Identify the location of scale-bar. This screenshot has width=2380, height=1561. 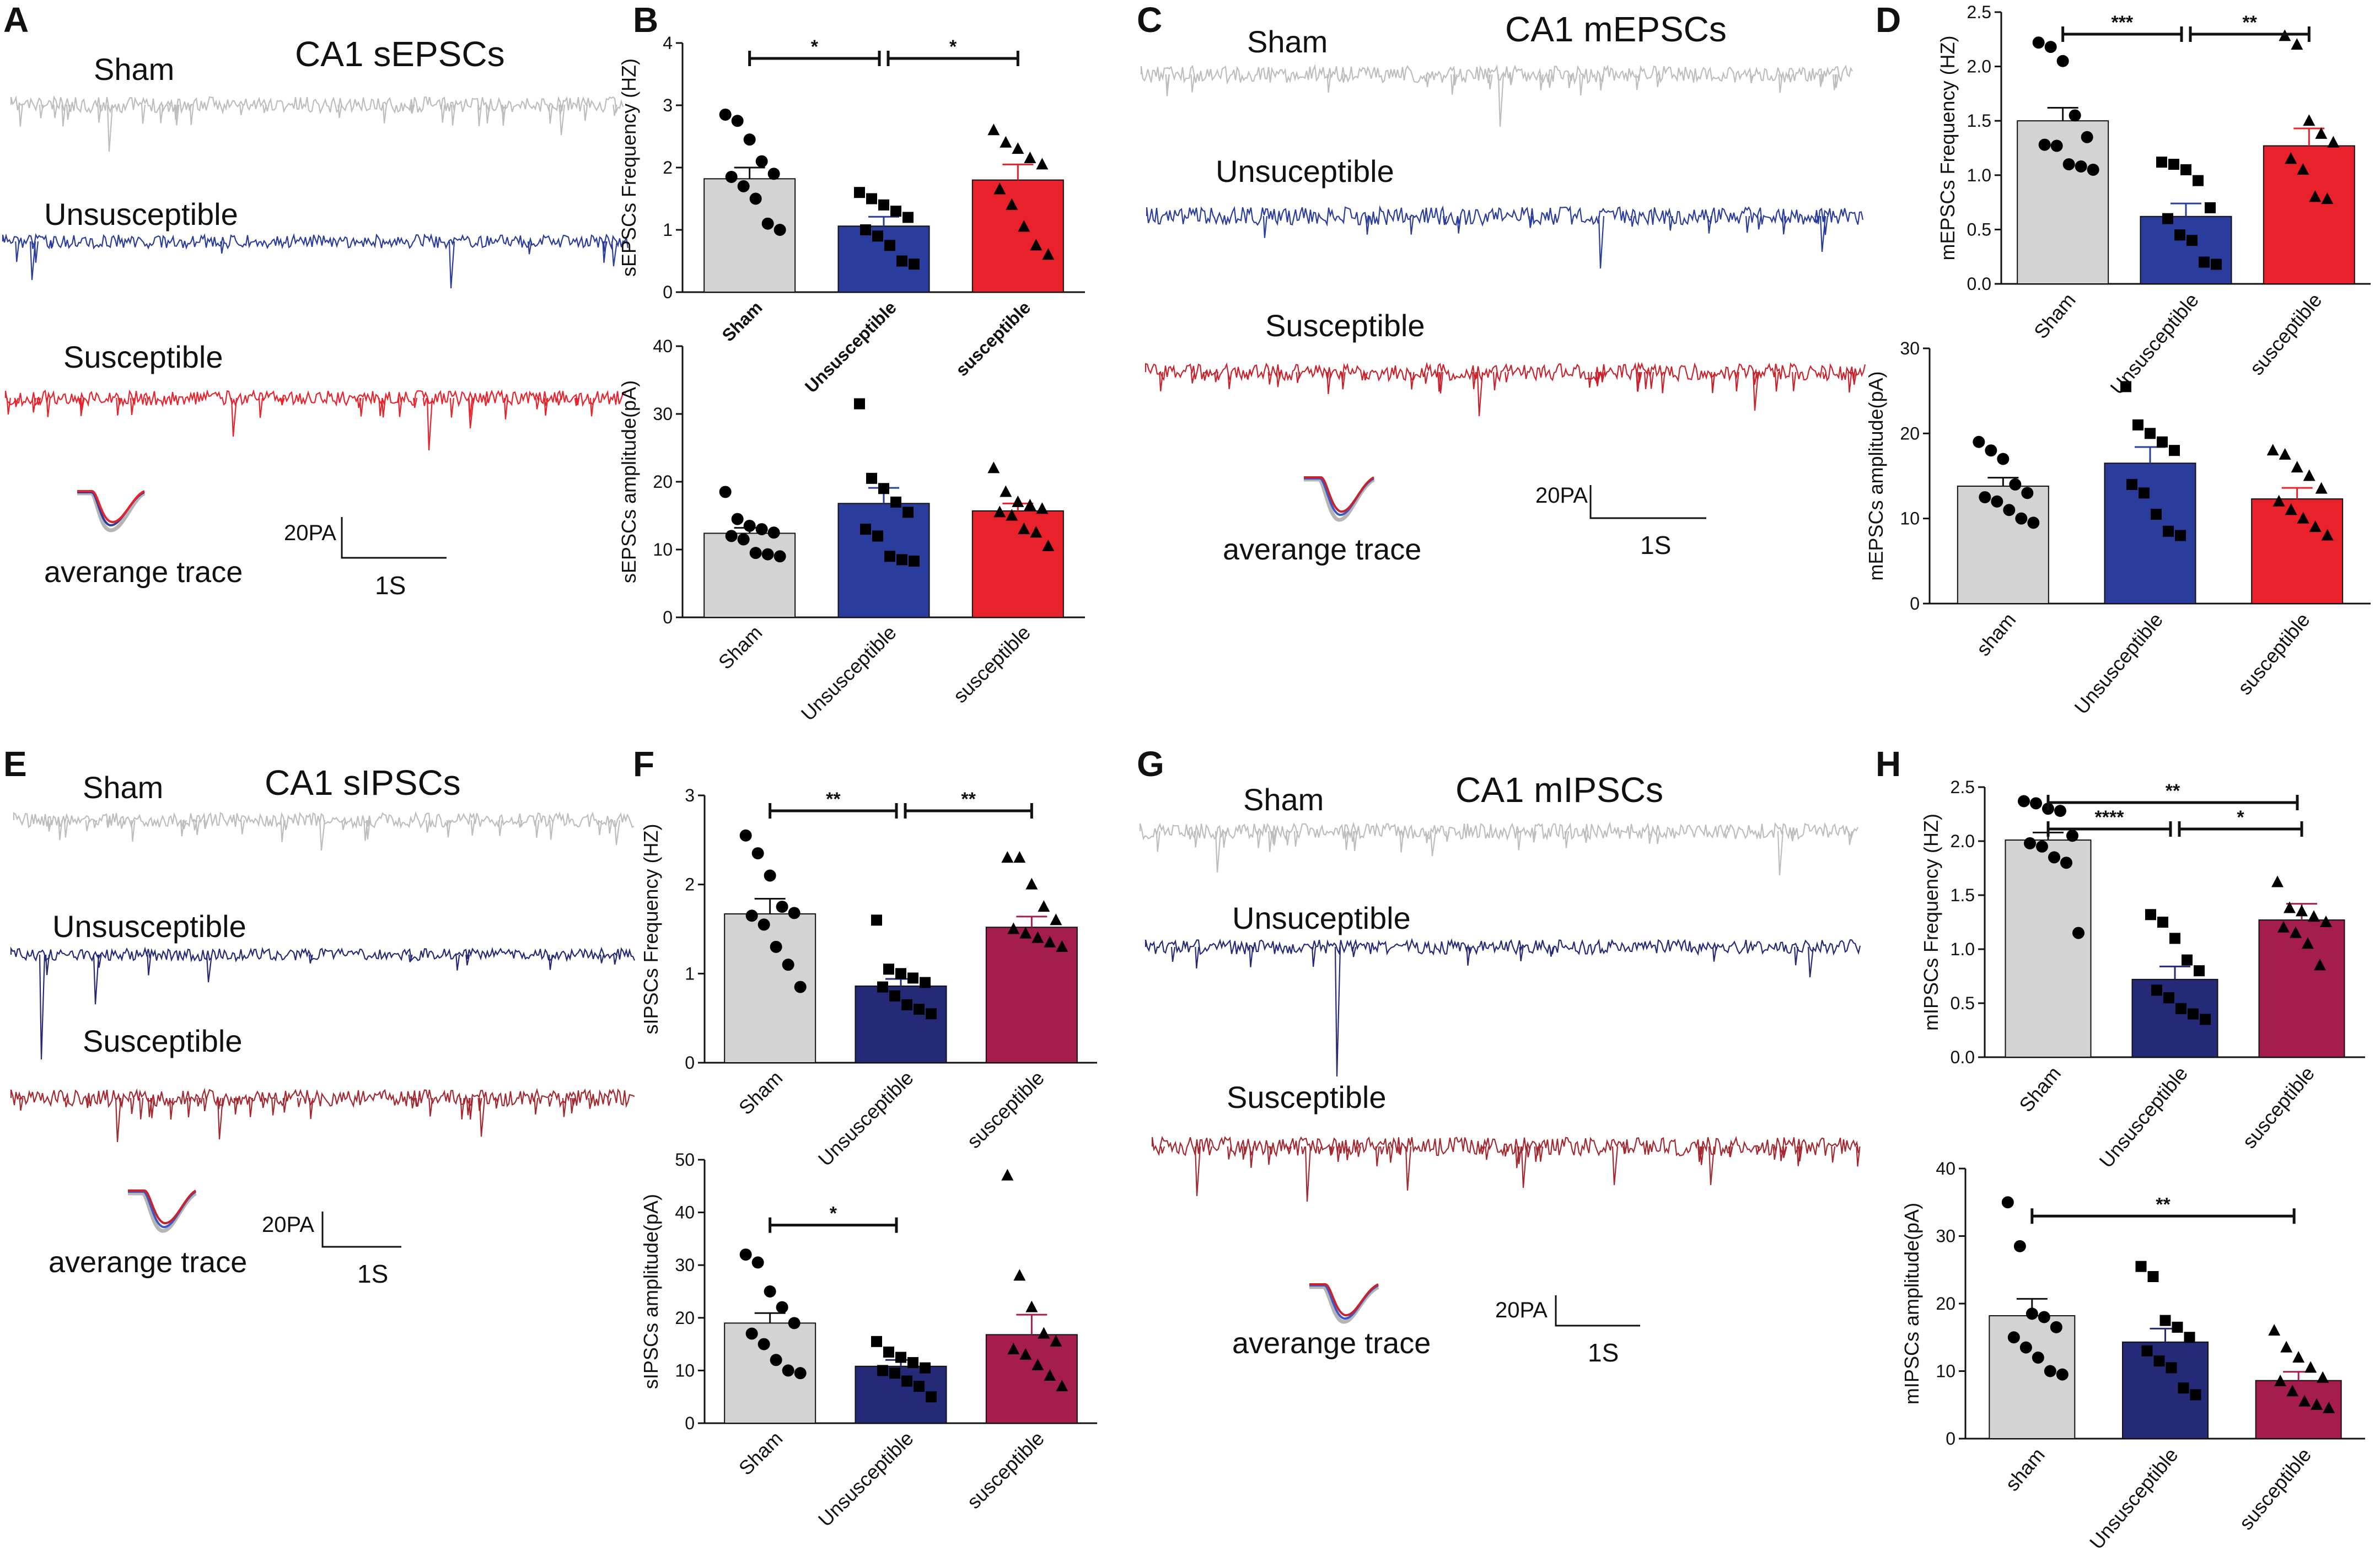
(1597, 1311).